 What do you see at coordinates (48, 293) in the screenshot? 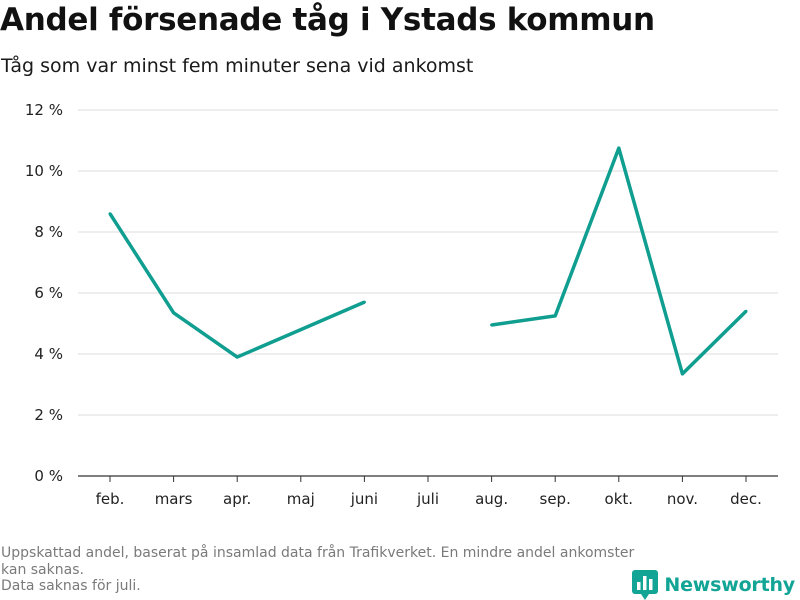
I see `y-tick-label: 6 %` at bounding box center [48, 293].